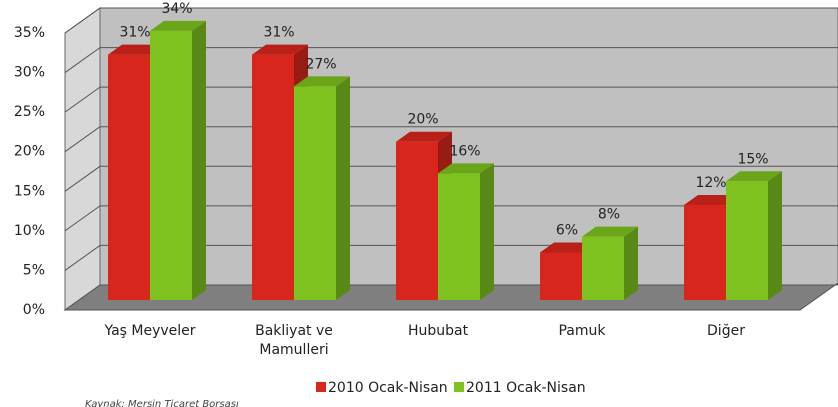 The height and width of the screenshot is (407, 838). I want to click on x-tick-label: Diğer, so click(726, 331).